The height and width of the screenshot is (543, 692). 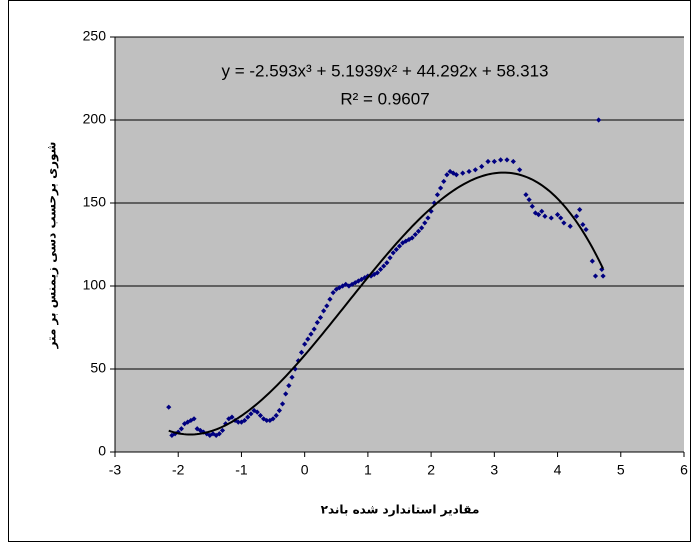 What do you see at coordinates (621, 470) in the screenshot?
I see `x-tick-label: 5` at bounding box center [621, 470].